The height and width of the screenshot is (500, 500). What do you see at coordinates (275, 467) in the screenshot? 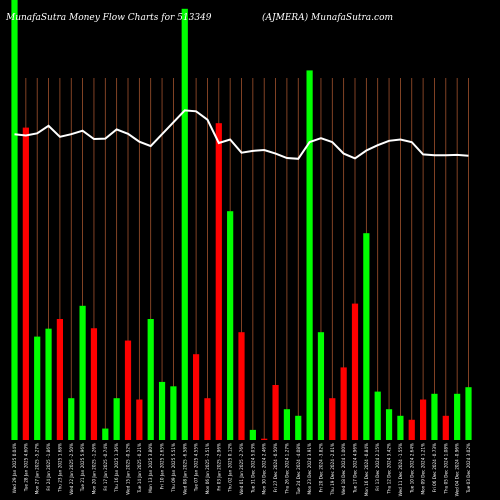
I see `x-tick-label: Fri 27 Dec 2024 -0.50%` at bounding box center [275, 467].